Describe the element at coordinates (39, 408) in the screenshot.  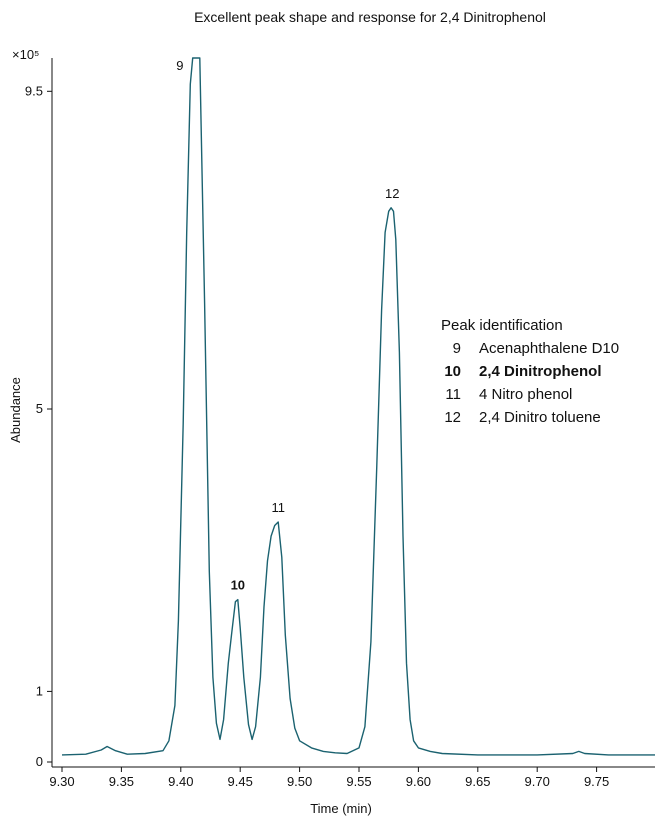
I see `y-tick-label: 5` at that location.